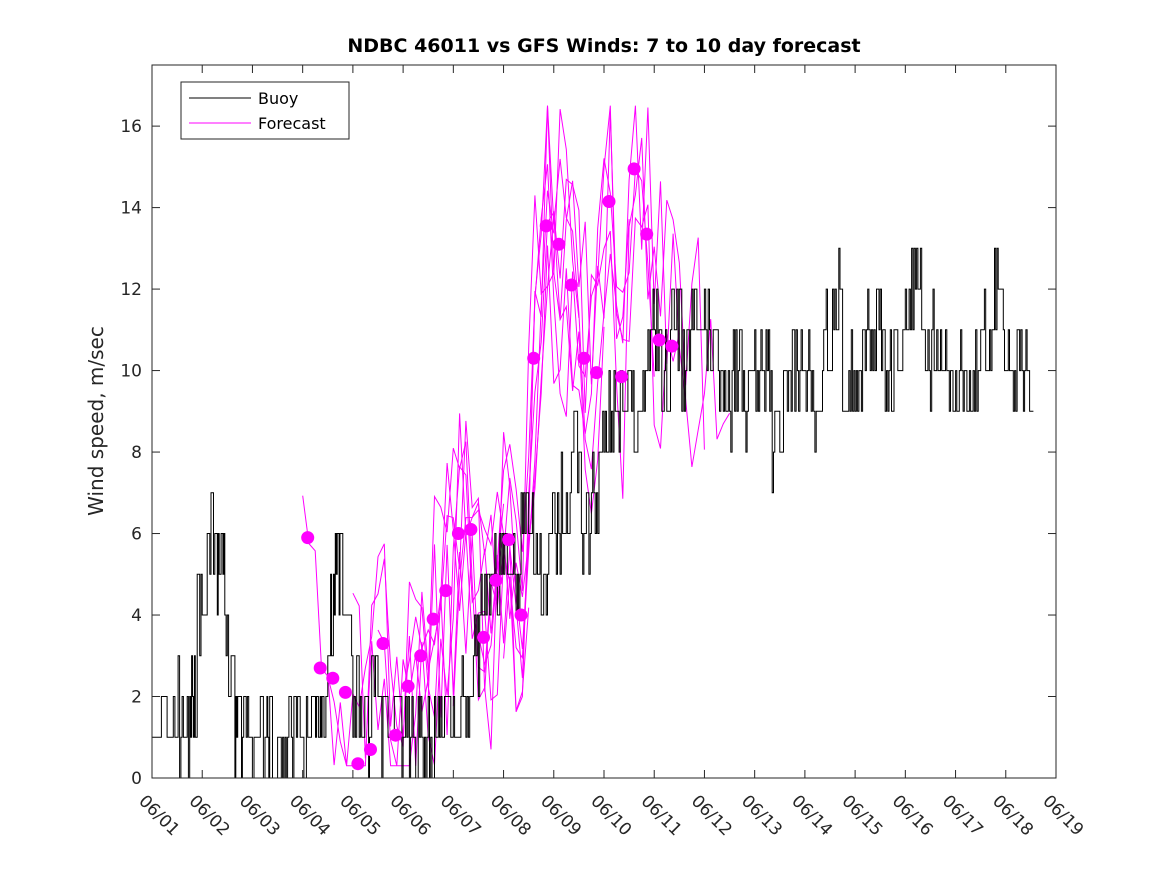  What do you see at coordinates (96, 421) in the screenshot?
I see `y-axis-label: Wind speed, m/sec` at bounding box center [96, 421].